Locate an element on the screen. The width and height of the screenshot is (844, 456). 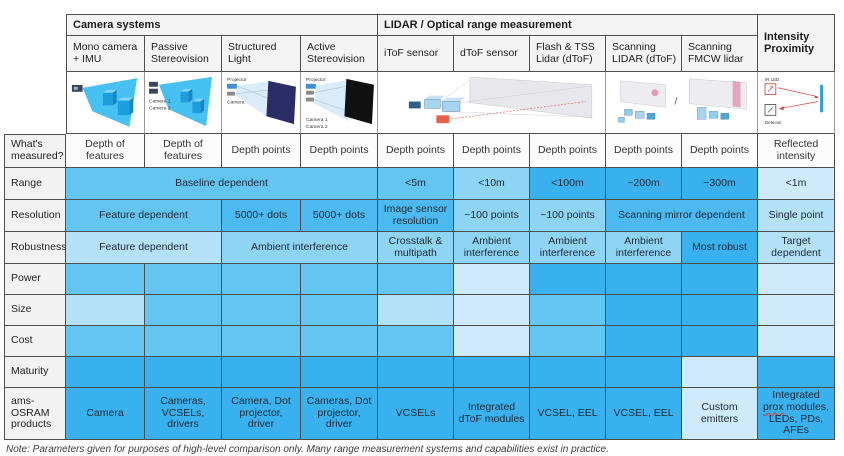
power-flash is located at coordinates (568, 279).